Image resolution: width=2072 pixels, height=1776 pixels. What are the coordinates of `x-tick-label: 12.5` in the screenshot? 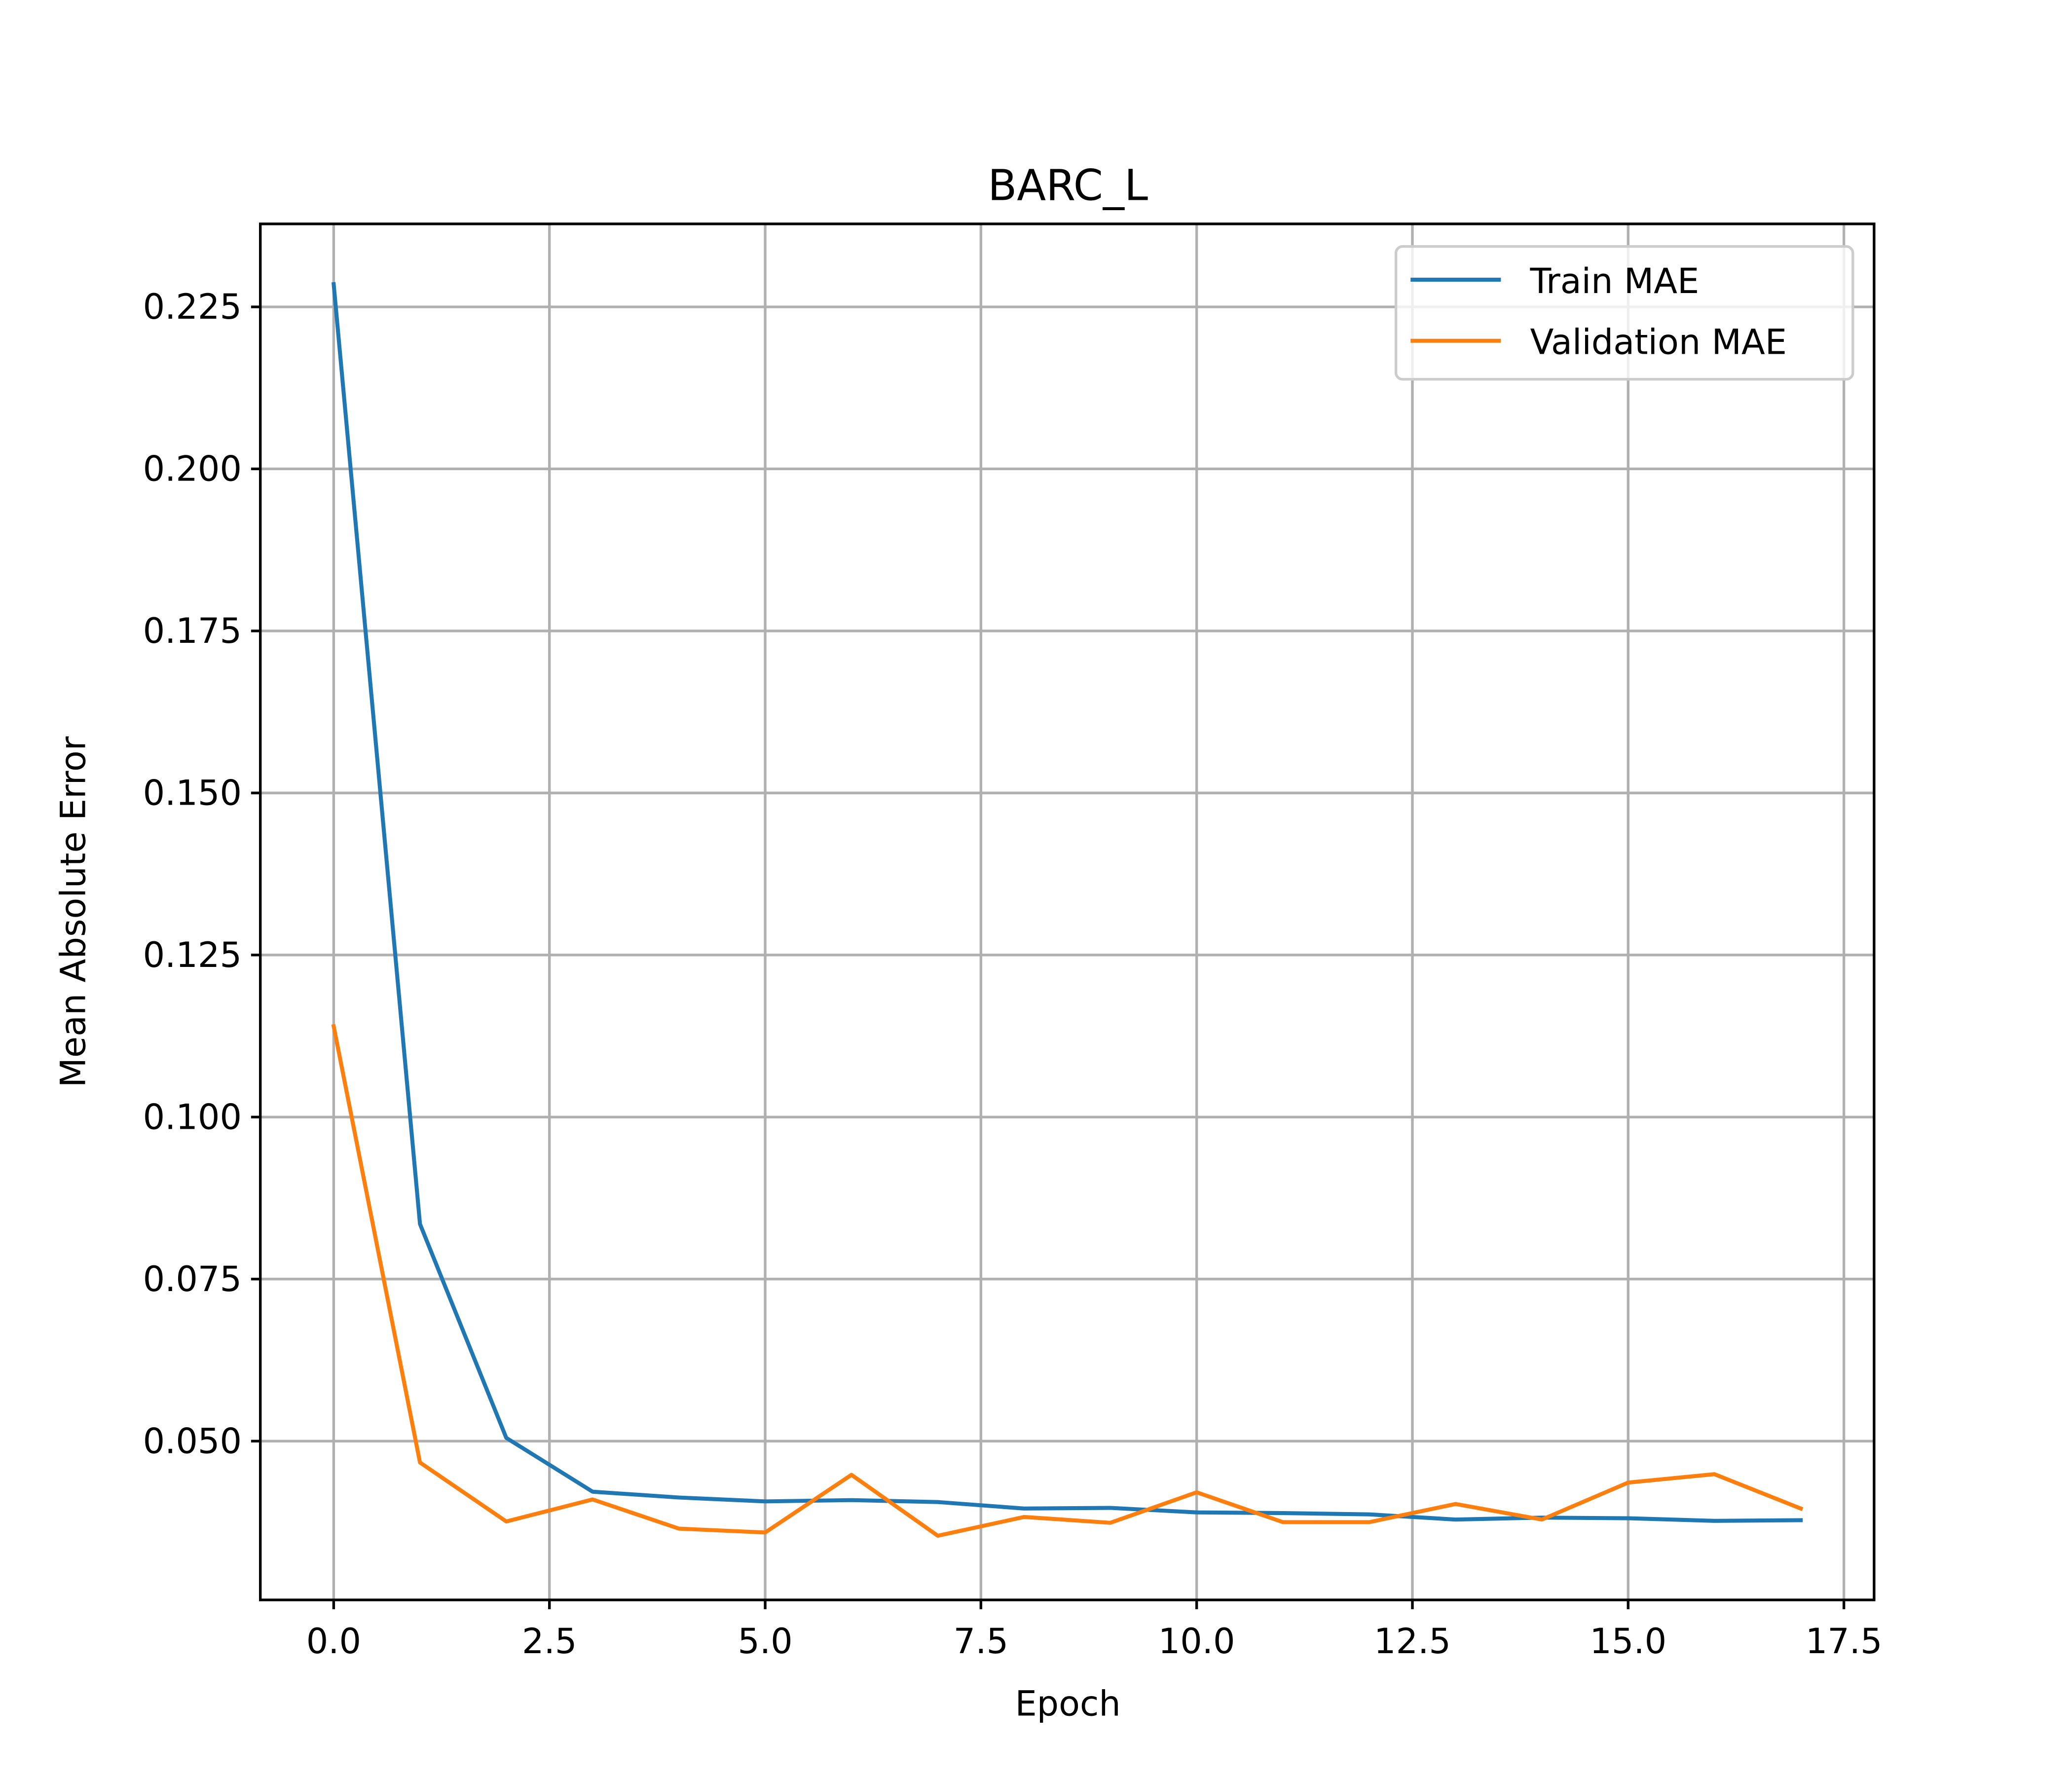 It's located at (1413, 1642).